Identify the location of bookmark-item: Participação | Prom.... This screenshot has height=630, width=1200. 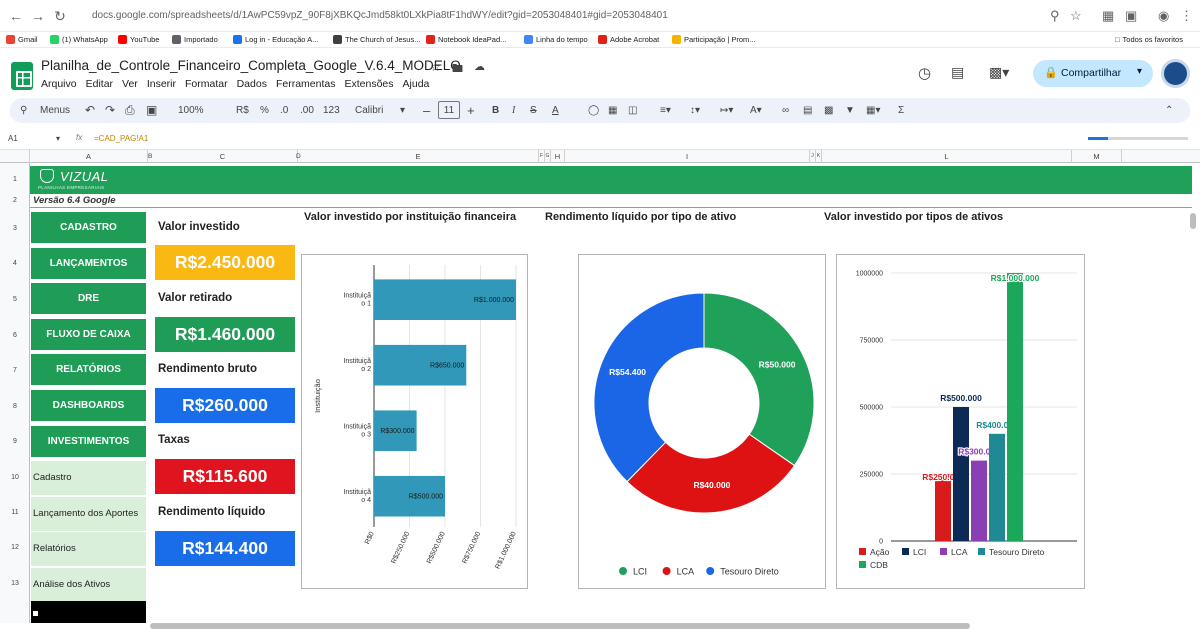
(714, 39).